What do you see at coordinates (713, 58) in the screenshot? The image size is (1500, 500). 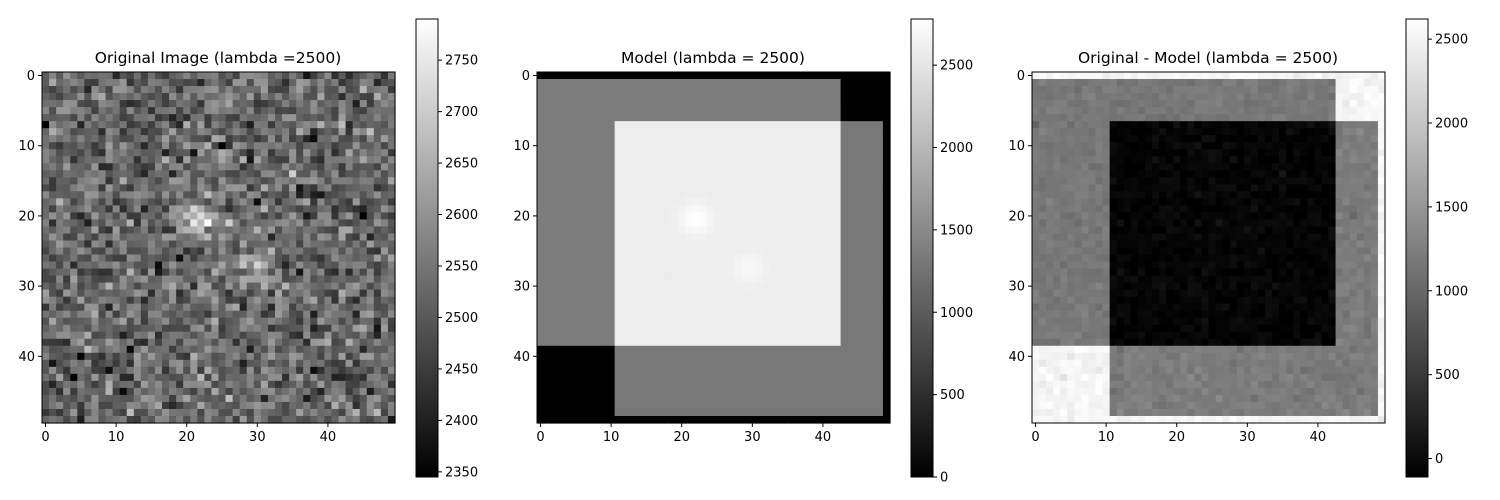 I see `chart-title-model: Model (lambda = 2500)` at bounding box center [713, 58].